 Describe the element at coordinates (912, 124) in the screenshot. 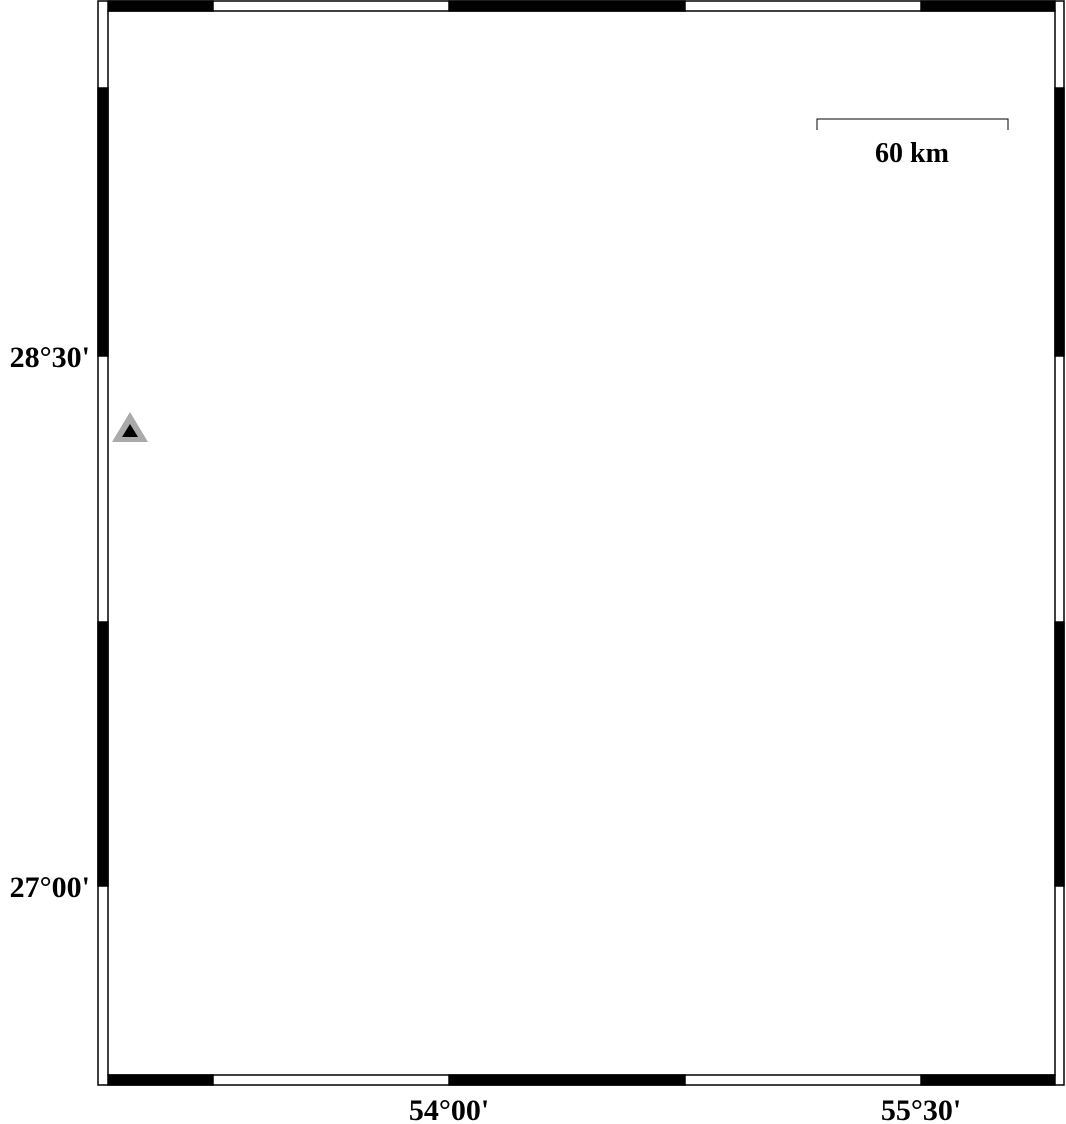

I see `scale-bar` at that location.